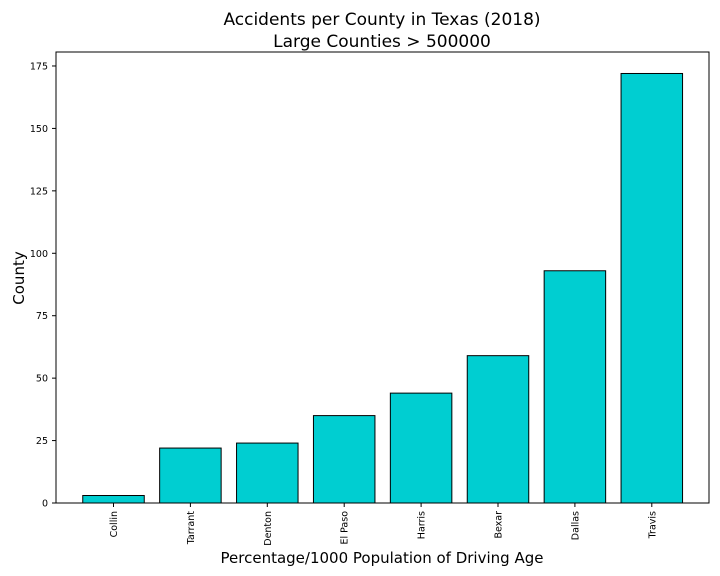 The height and width of the screenshot is (576, 720). Describe the element at coordinates (42, 379) in the screenshot. I see `y-tick-label: 50` at that location.